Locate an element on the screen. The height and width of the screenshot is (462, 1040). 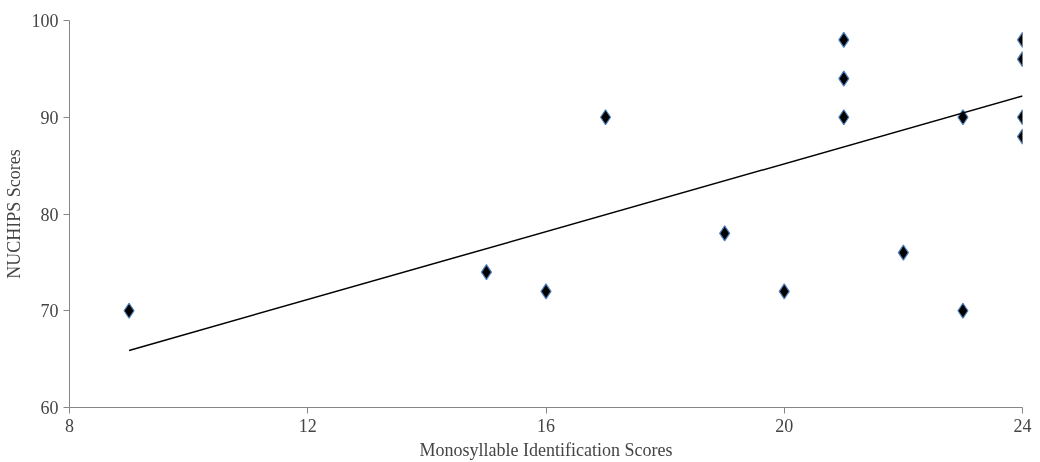
x-tick-label: 20 is located at coordinates (784, 425).